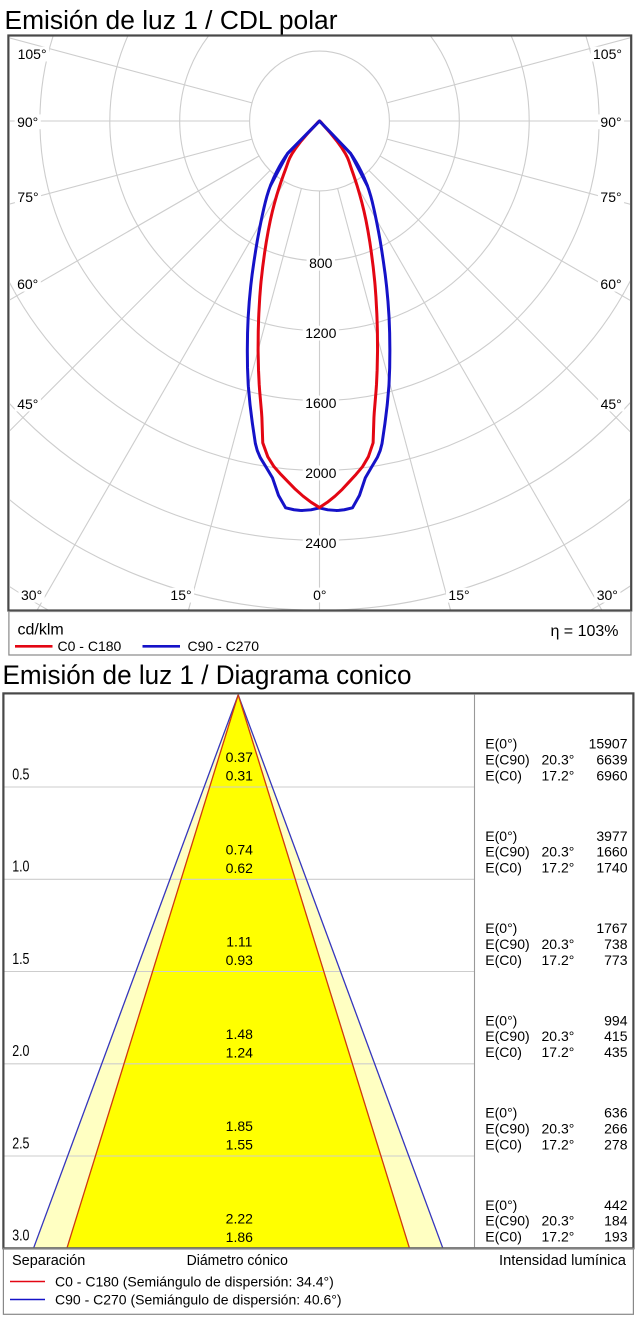 Image resolution: width=640 pixels, height=1332 pixels. Describe the element at coordinates (21, 1051) in the screenshot. I see `svg-text: 2.0` at that location.